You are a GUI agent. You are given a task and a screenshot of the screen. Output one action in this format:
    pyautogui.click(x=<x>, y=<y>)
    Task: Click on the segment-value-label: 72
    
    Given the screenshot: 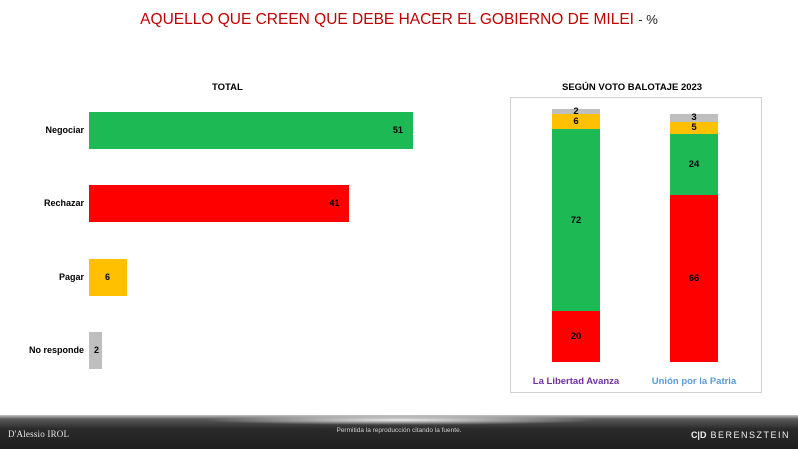 What is the action you would take?
    pyautogui.click(x=576, y=220)
    